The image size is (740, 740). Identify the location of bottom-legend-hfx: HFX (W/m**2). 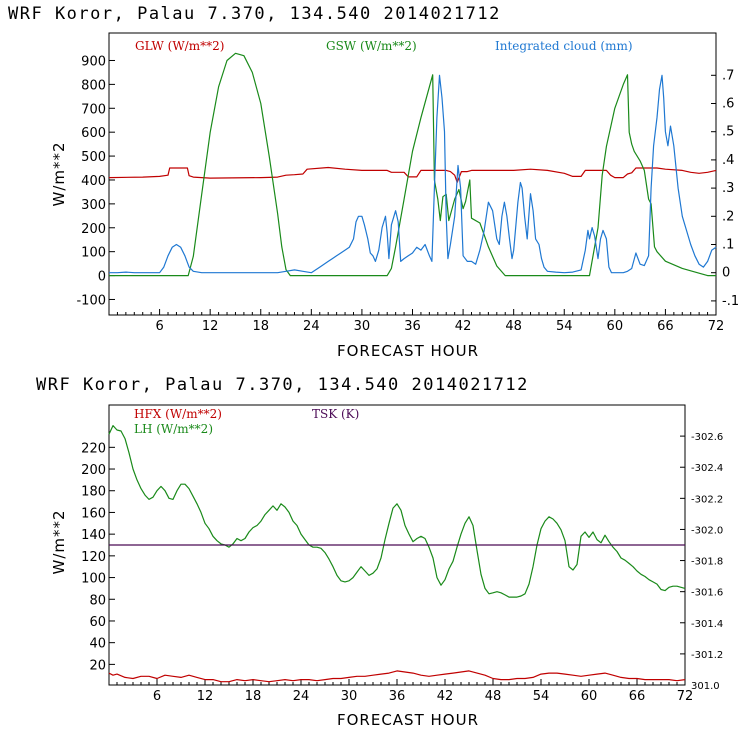
(178, 414).